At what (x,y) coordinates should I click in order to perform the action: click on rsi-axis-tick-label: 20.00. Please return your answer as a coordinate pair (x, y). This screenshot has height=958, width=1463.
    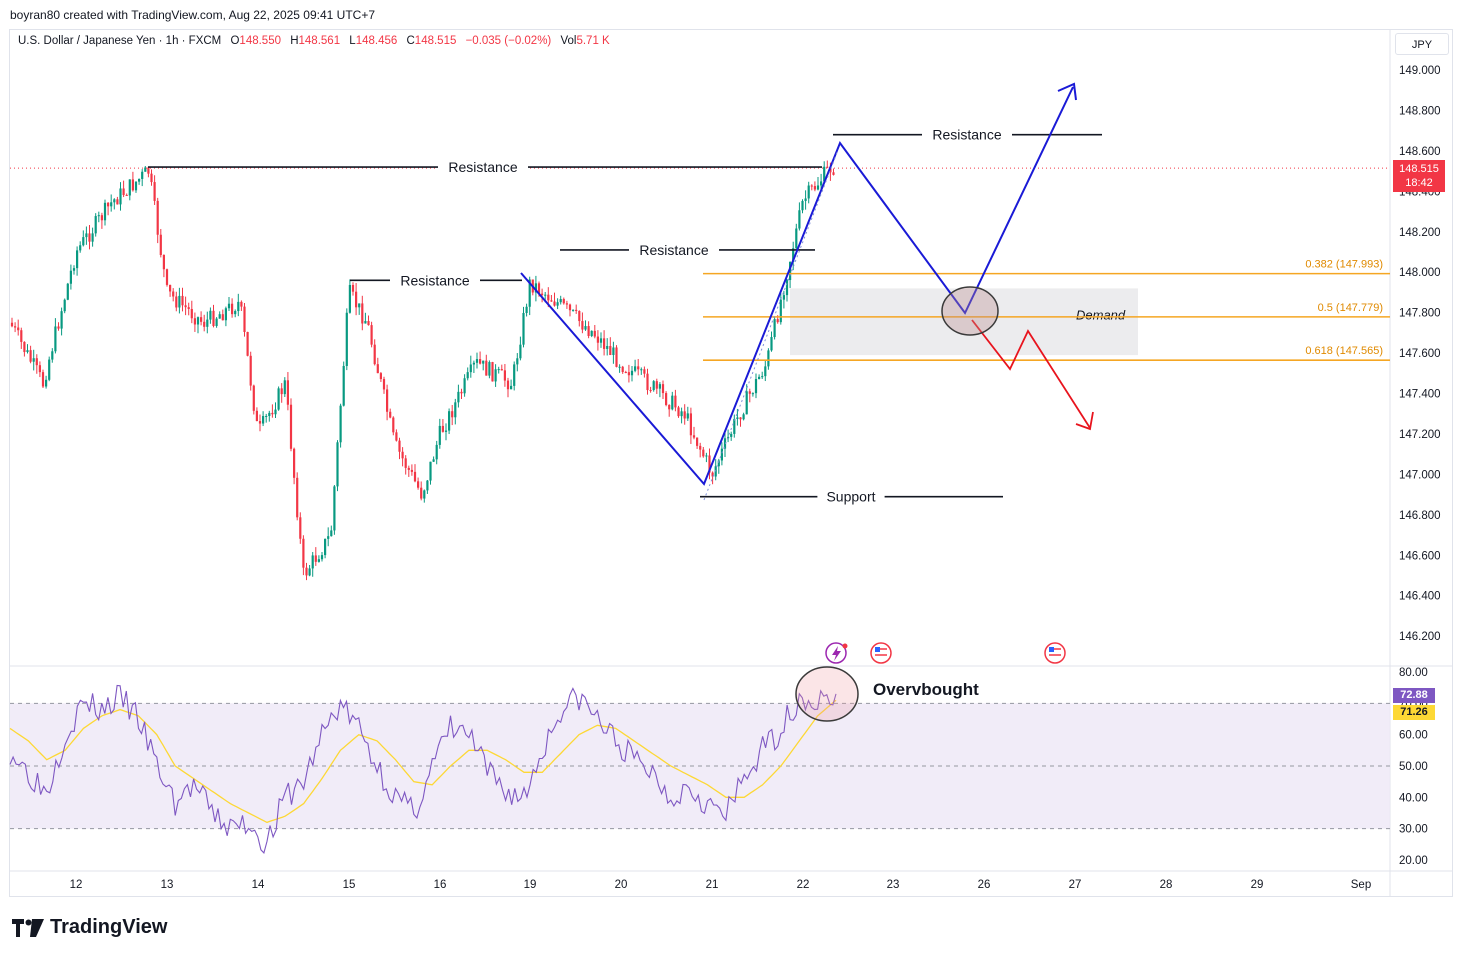
    Looking at the image, I should click on (1413, 861).